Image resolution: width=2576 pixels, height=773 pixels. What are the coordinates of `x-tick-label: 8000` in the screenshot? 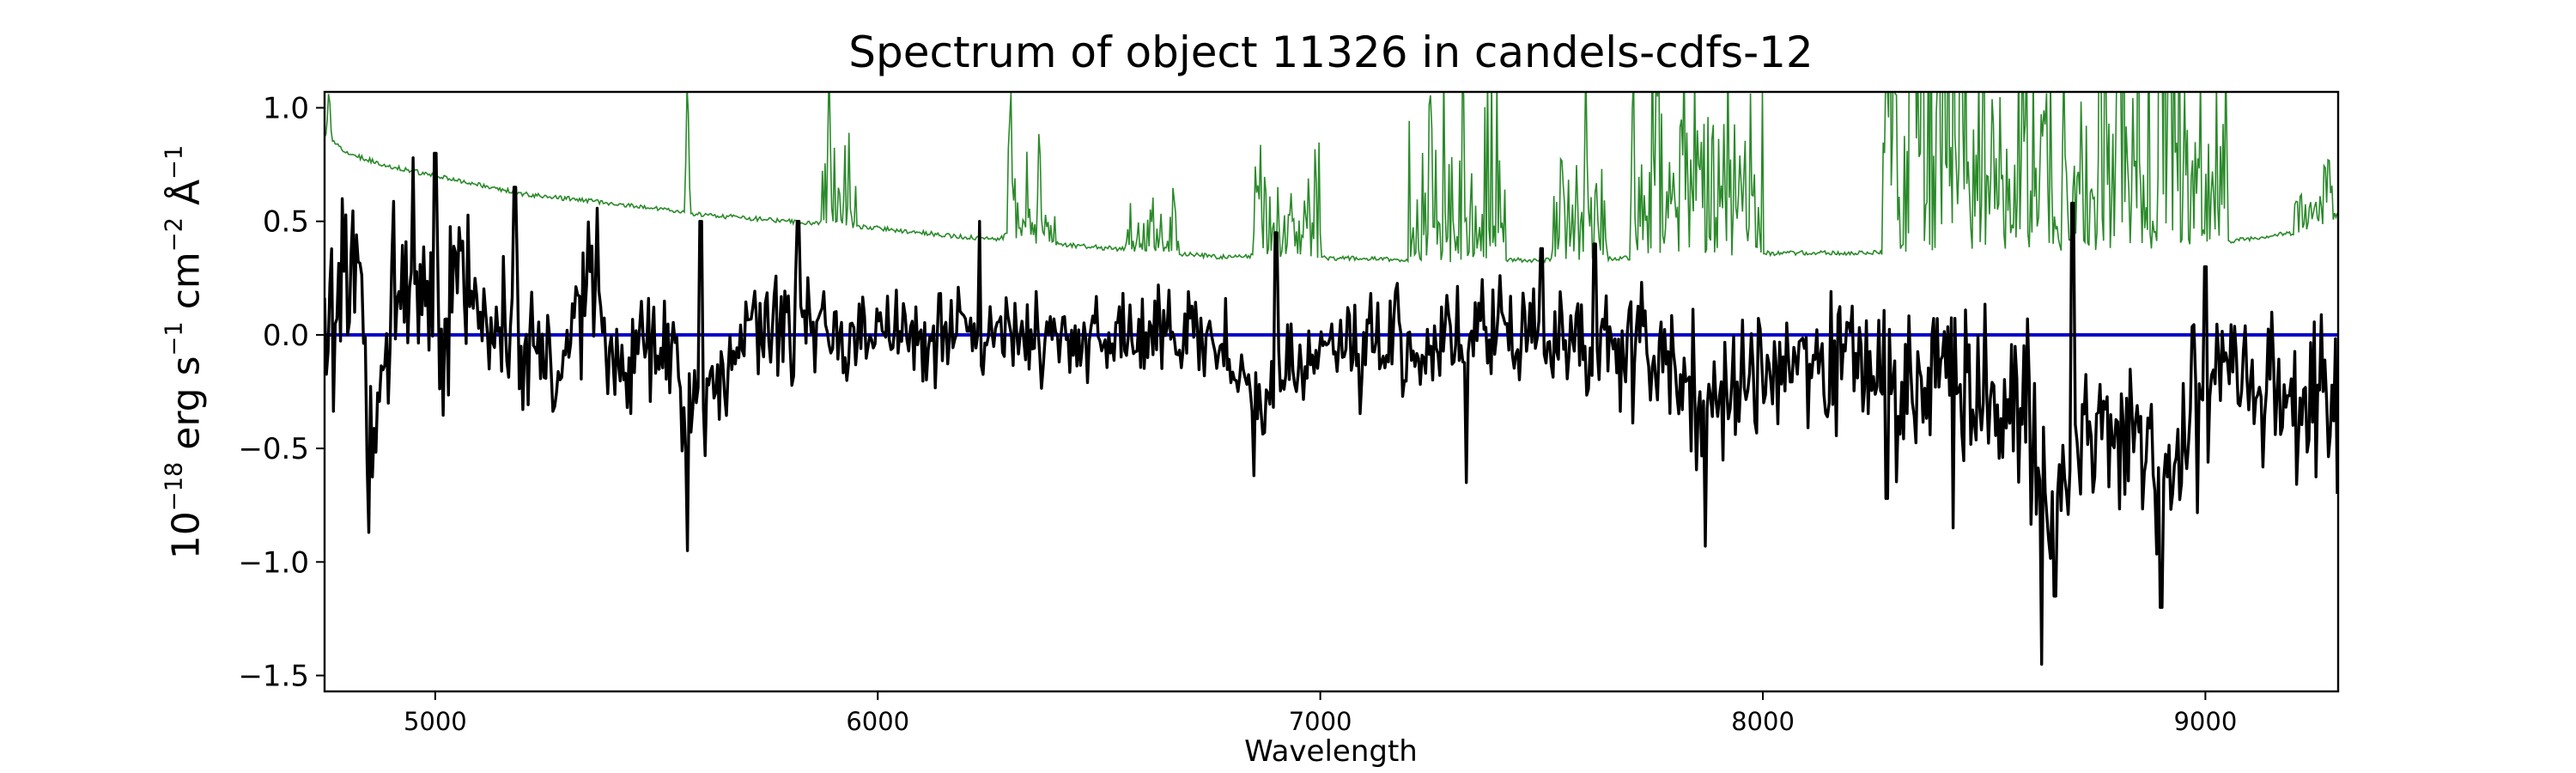 It's located at (1763, 721).